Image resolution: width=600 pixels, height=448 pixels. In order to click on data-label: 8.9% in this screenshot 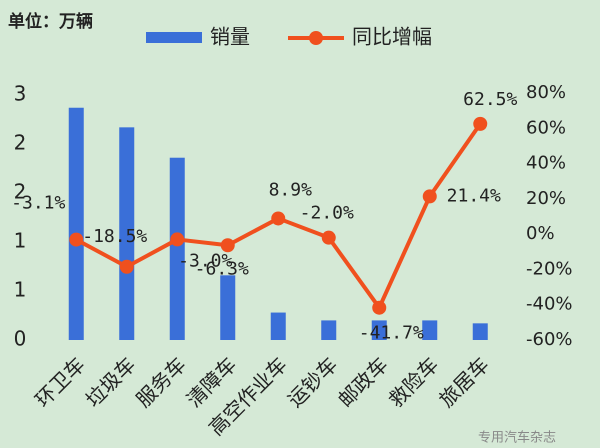, I will do `click(291, 189)`.